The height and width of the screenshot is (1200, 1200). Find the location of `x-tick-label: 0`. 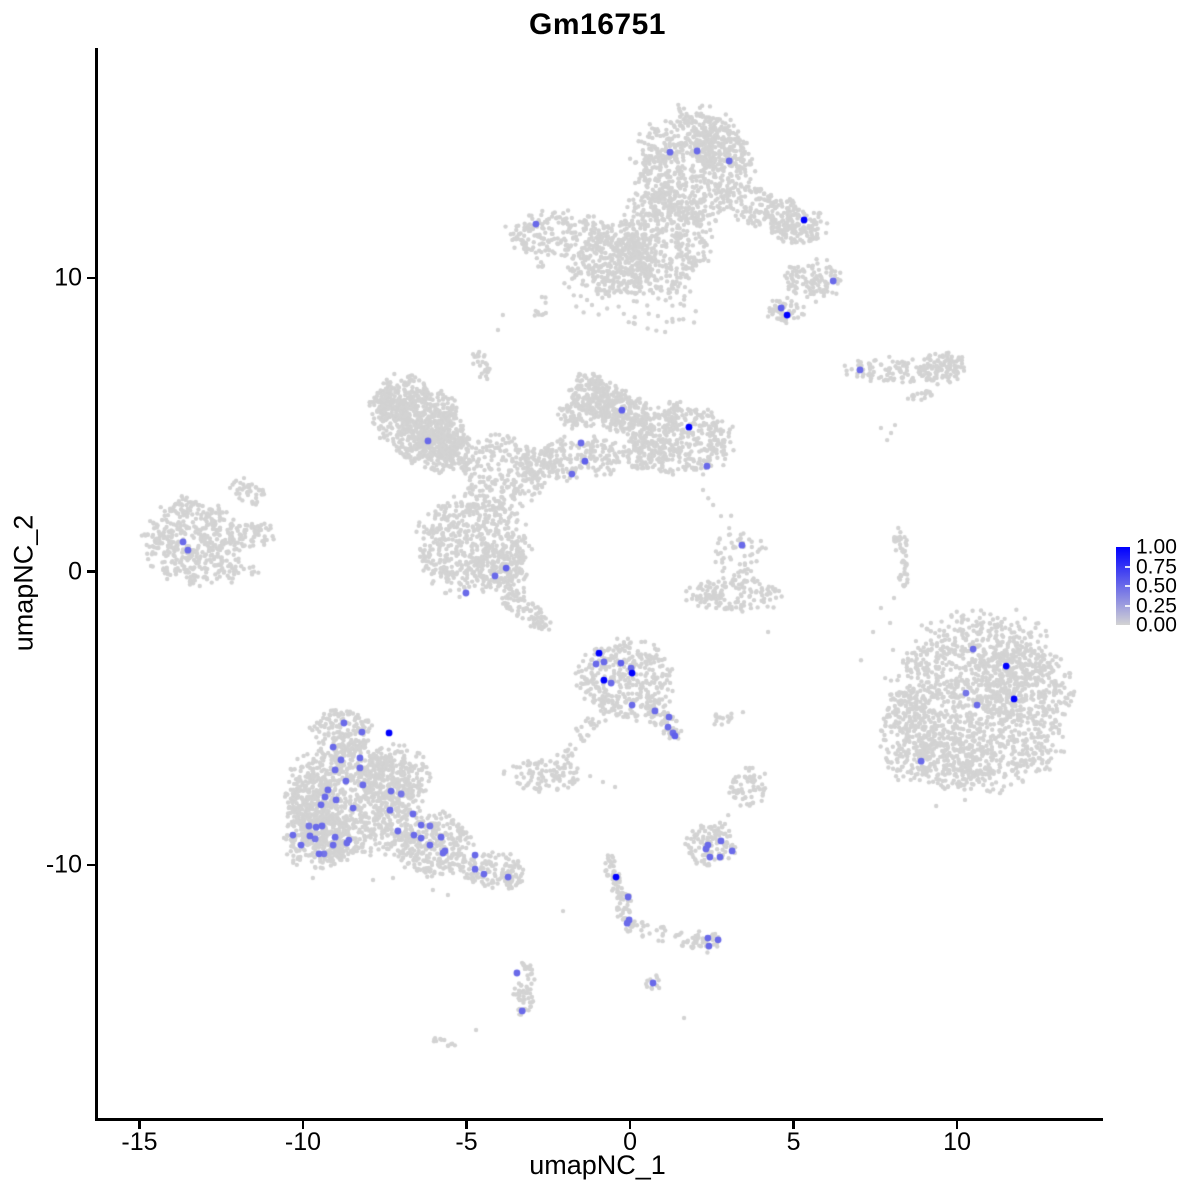

x-tick-label: 0 is located at coordinates (630, 1142).